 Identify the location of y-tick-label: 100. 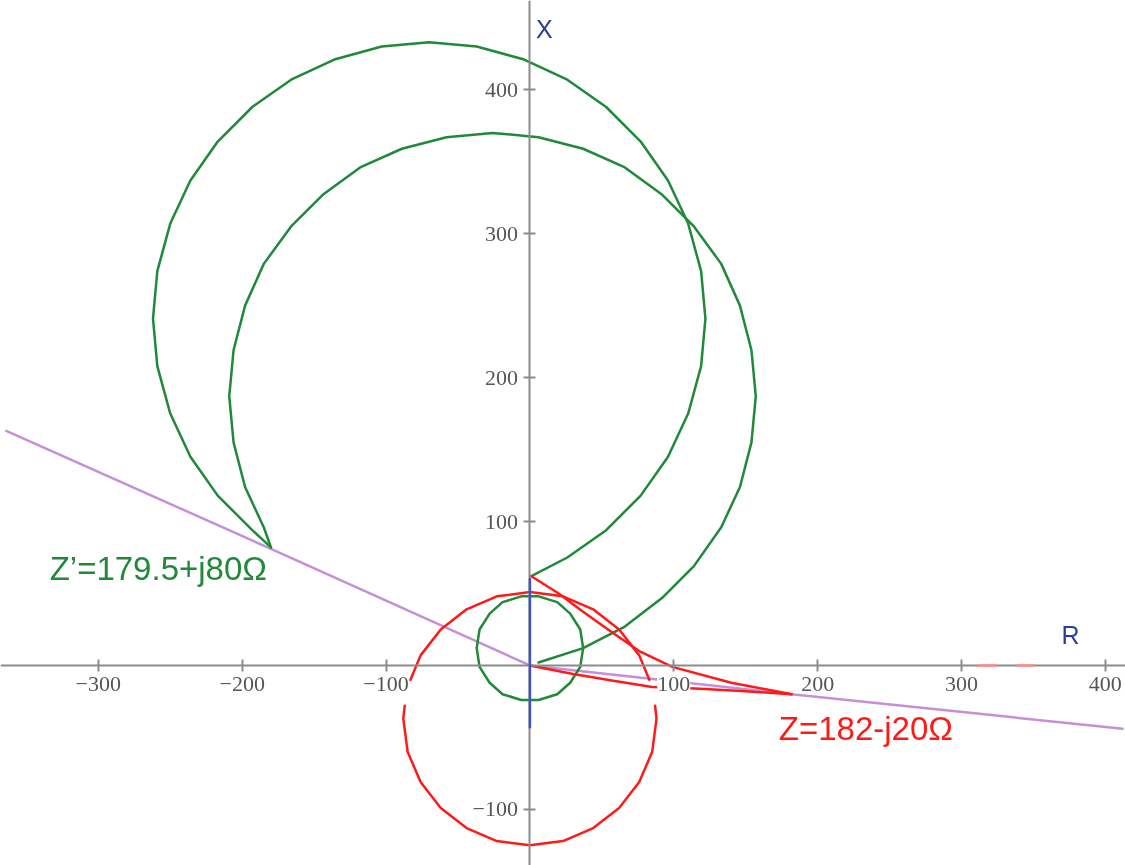
(501, 521).